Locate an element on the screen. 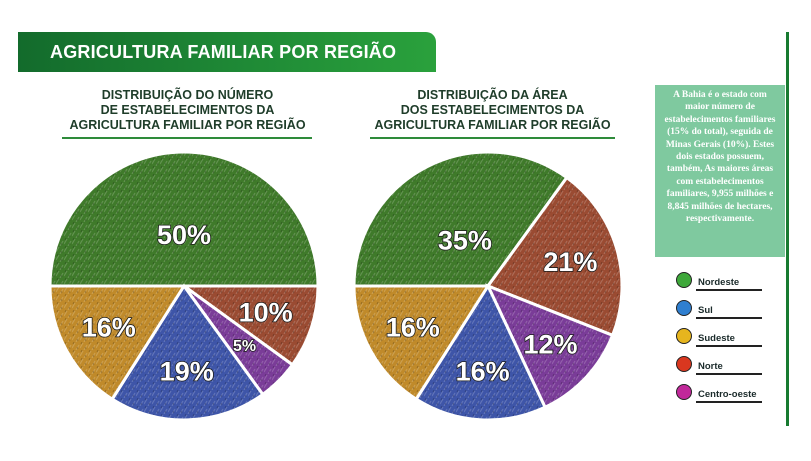 This screenshot has width=811, height=461. pie-label-sul: 19% is located at coordinates (187, 372).